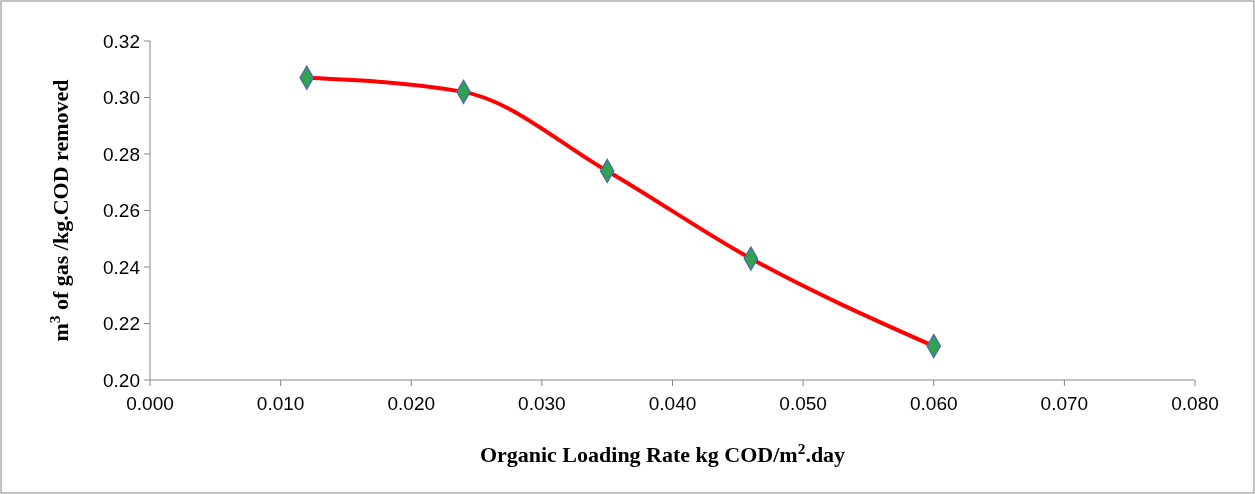 This screenshot has height=494, width=1255. Describe the element at coordinates (121, 380) in the screenshot. I see `y-tick-label: 0.20` at that location.